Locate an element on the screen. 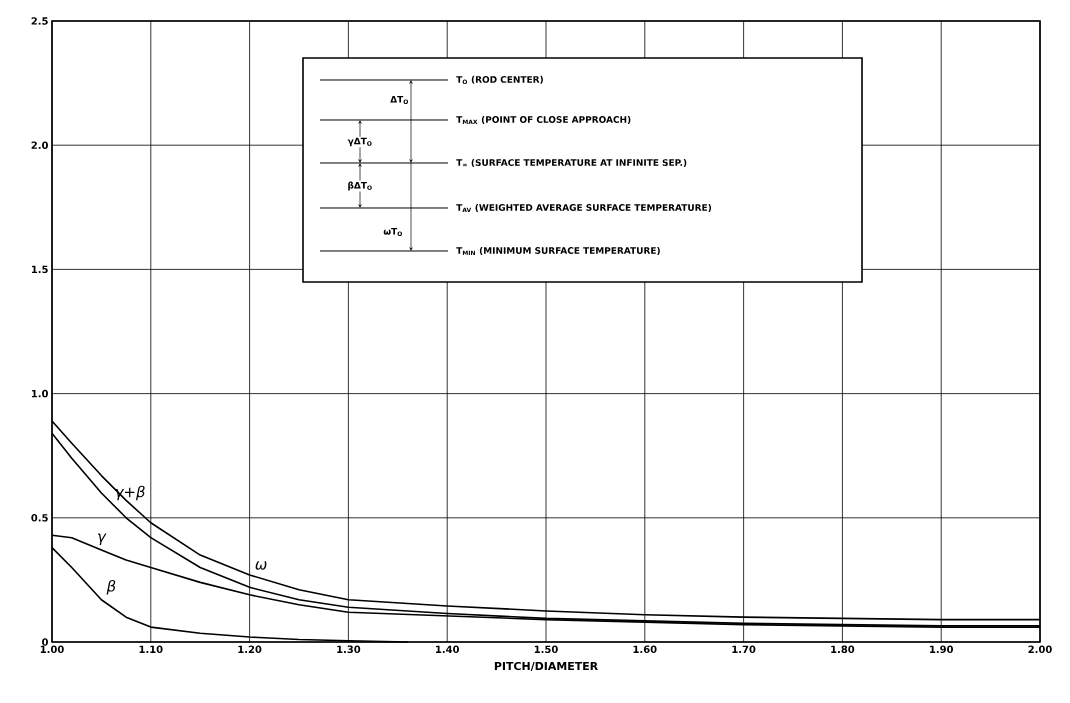 This screenshot has height=703, width=1070. x-tick-label: 1.40 is located at coordinates (448, 649).